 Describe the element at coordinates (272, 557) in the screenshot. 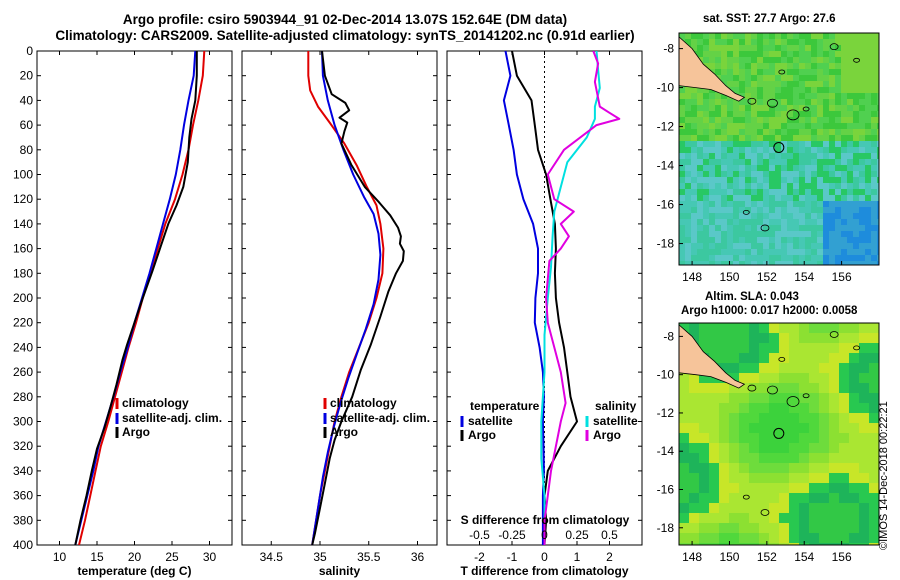

I see `sal-xtick-label: 34.5` at that location.